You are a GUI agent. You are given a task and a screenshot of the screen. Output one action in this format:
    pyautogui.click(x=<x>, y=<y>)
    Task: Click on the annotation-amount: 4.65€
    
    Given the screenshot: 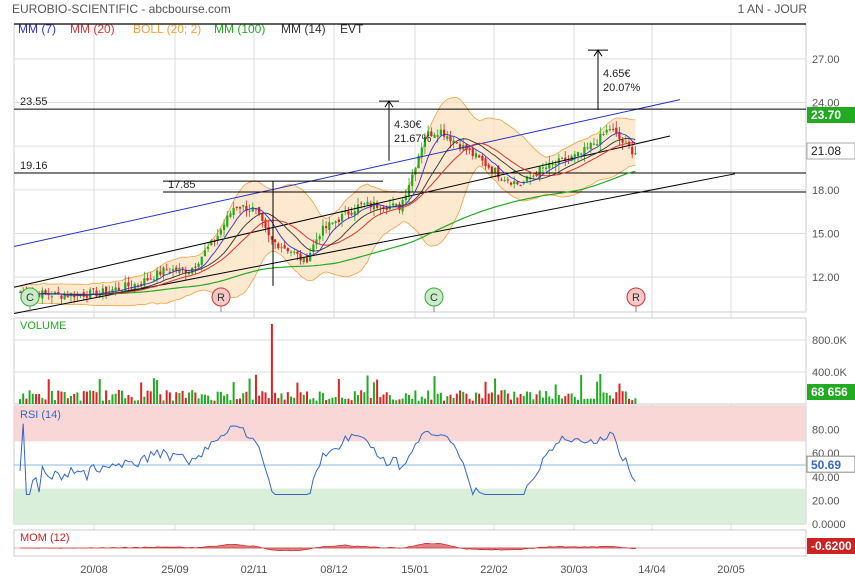 What is the action you would take?
    pyautogui.click(x=617, y=74)
    